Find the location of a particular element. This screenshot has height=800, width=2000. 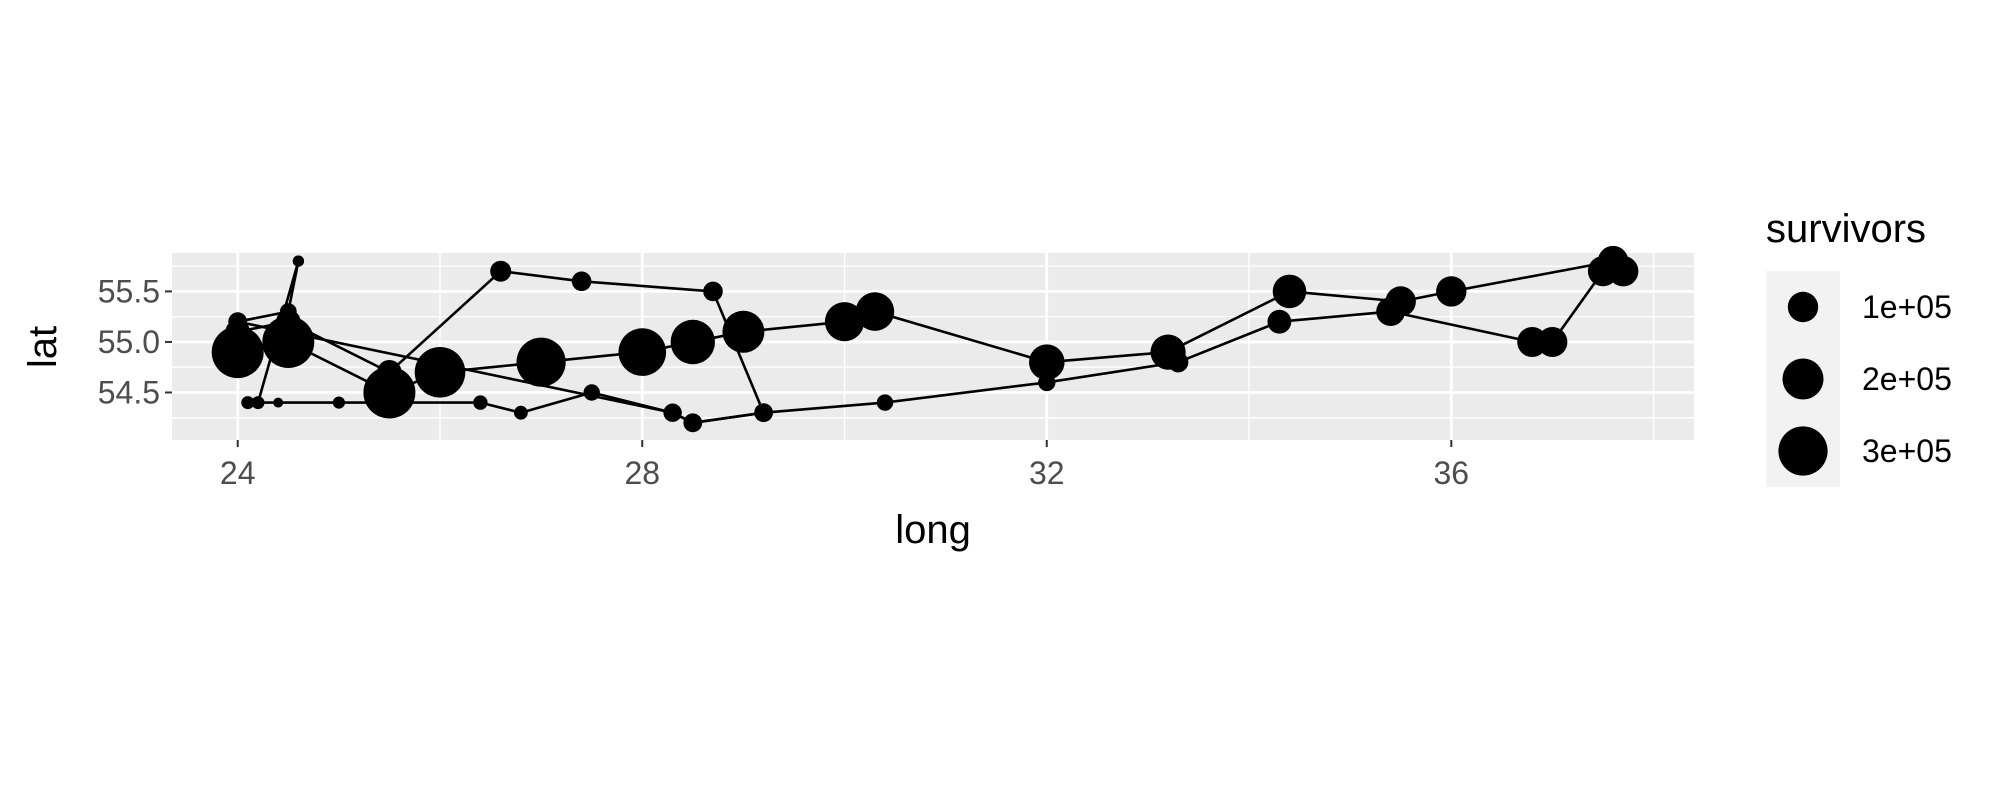

y-tick-label: 55.5 is located at coordinates (129, 291).